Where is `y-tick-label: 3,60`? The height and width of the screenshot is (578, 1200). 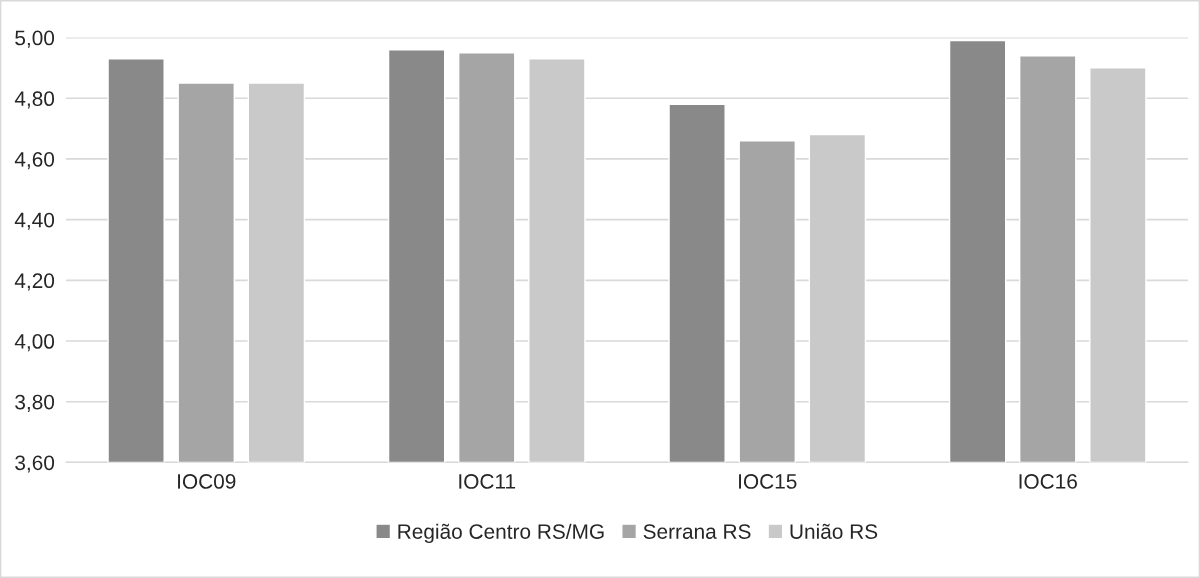
y-tick-label: 3,60 is located at coordinates (35, 464).